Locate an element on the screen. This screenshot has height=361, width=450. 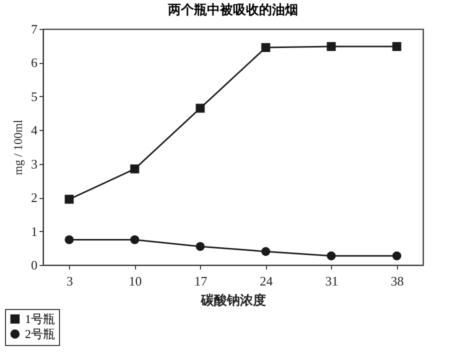
x-tick-label: 17 is located at coordinates (201, 281).